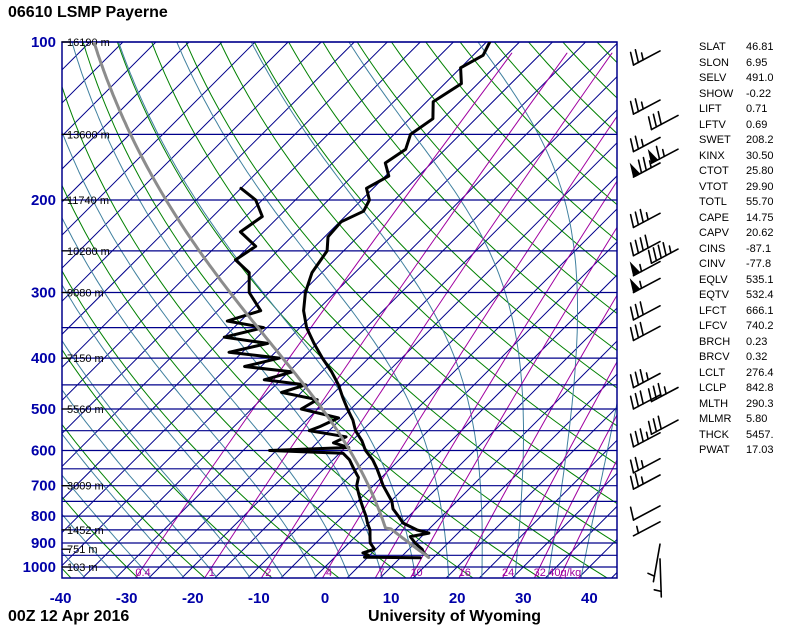  What do you see at coordinates (760, 233) in the screenshot?
I see `stat-value: 20.62` at bounding box center [760, 233].